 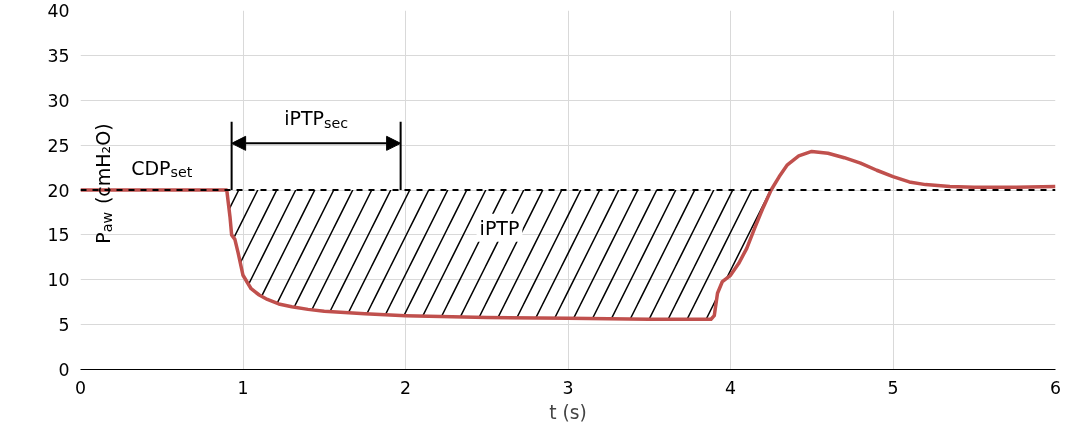 I want to click on x-tick-label: 5, so click(x=893, y=387).